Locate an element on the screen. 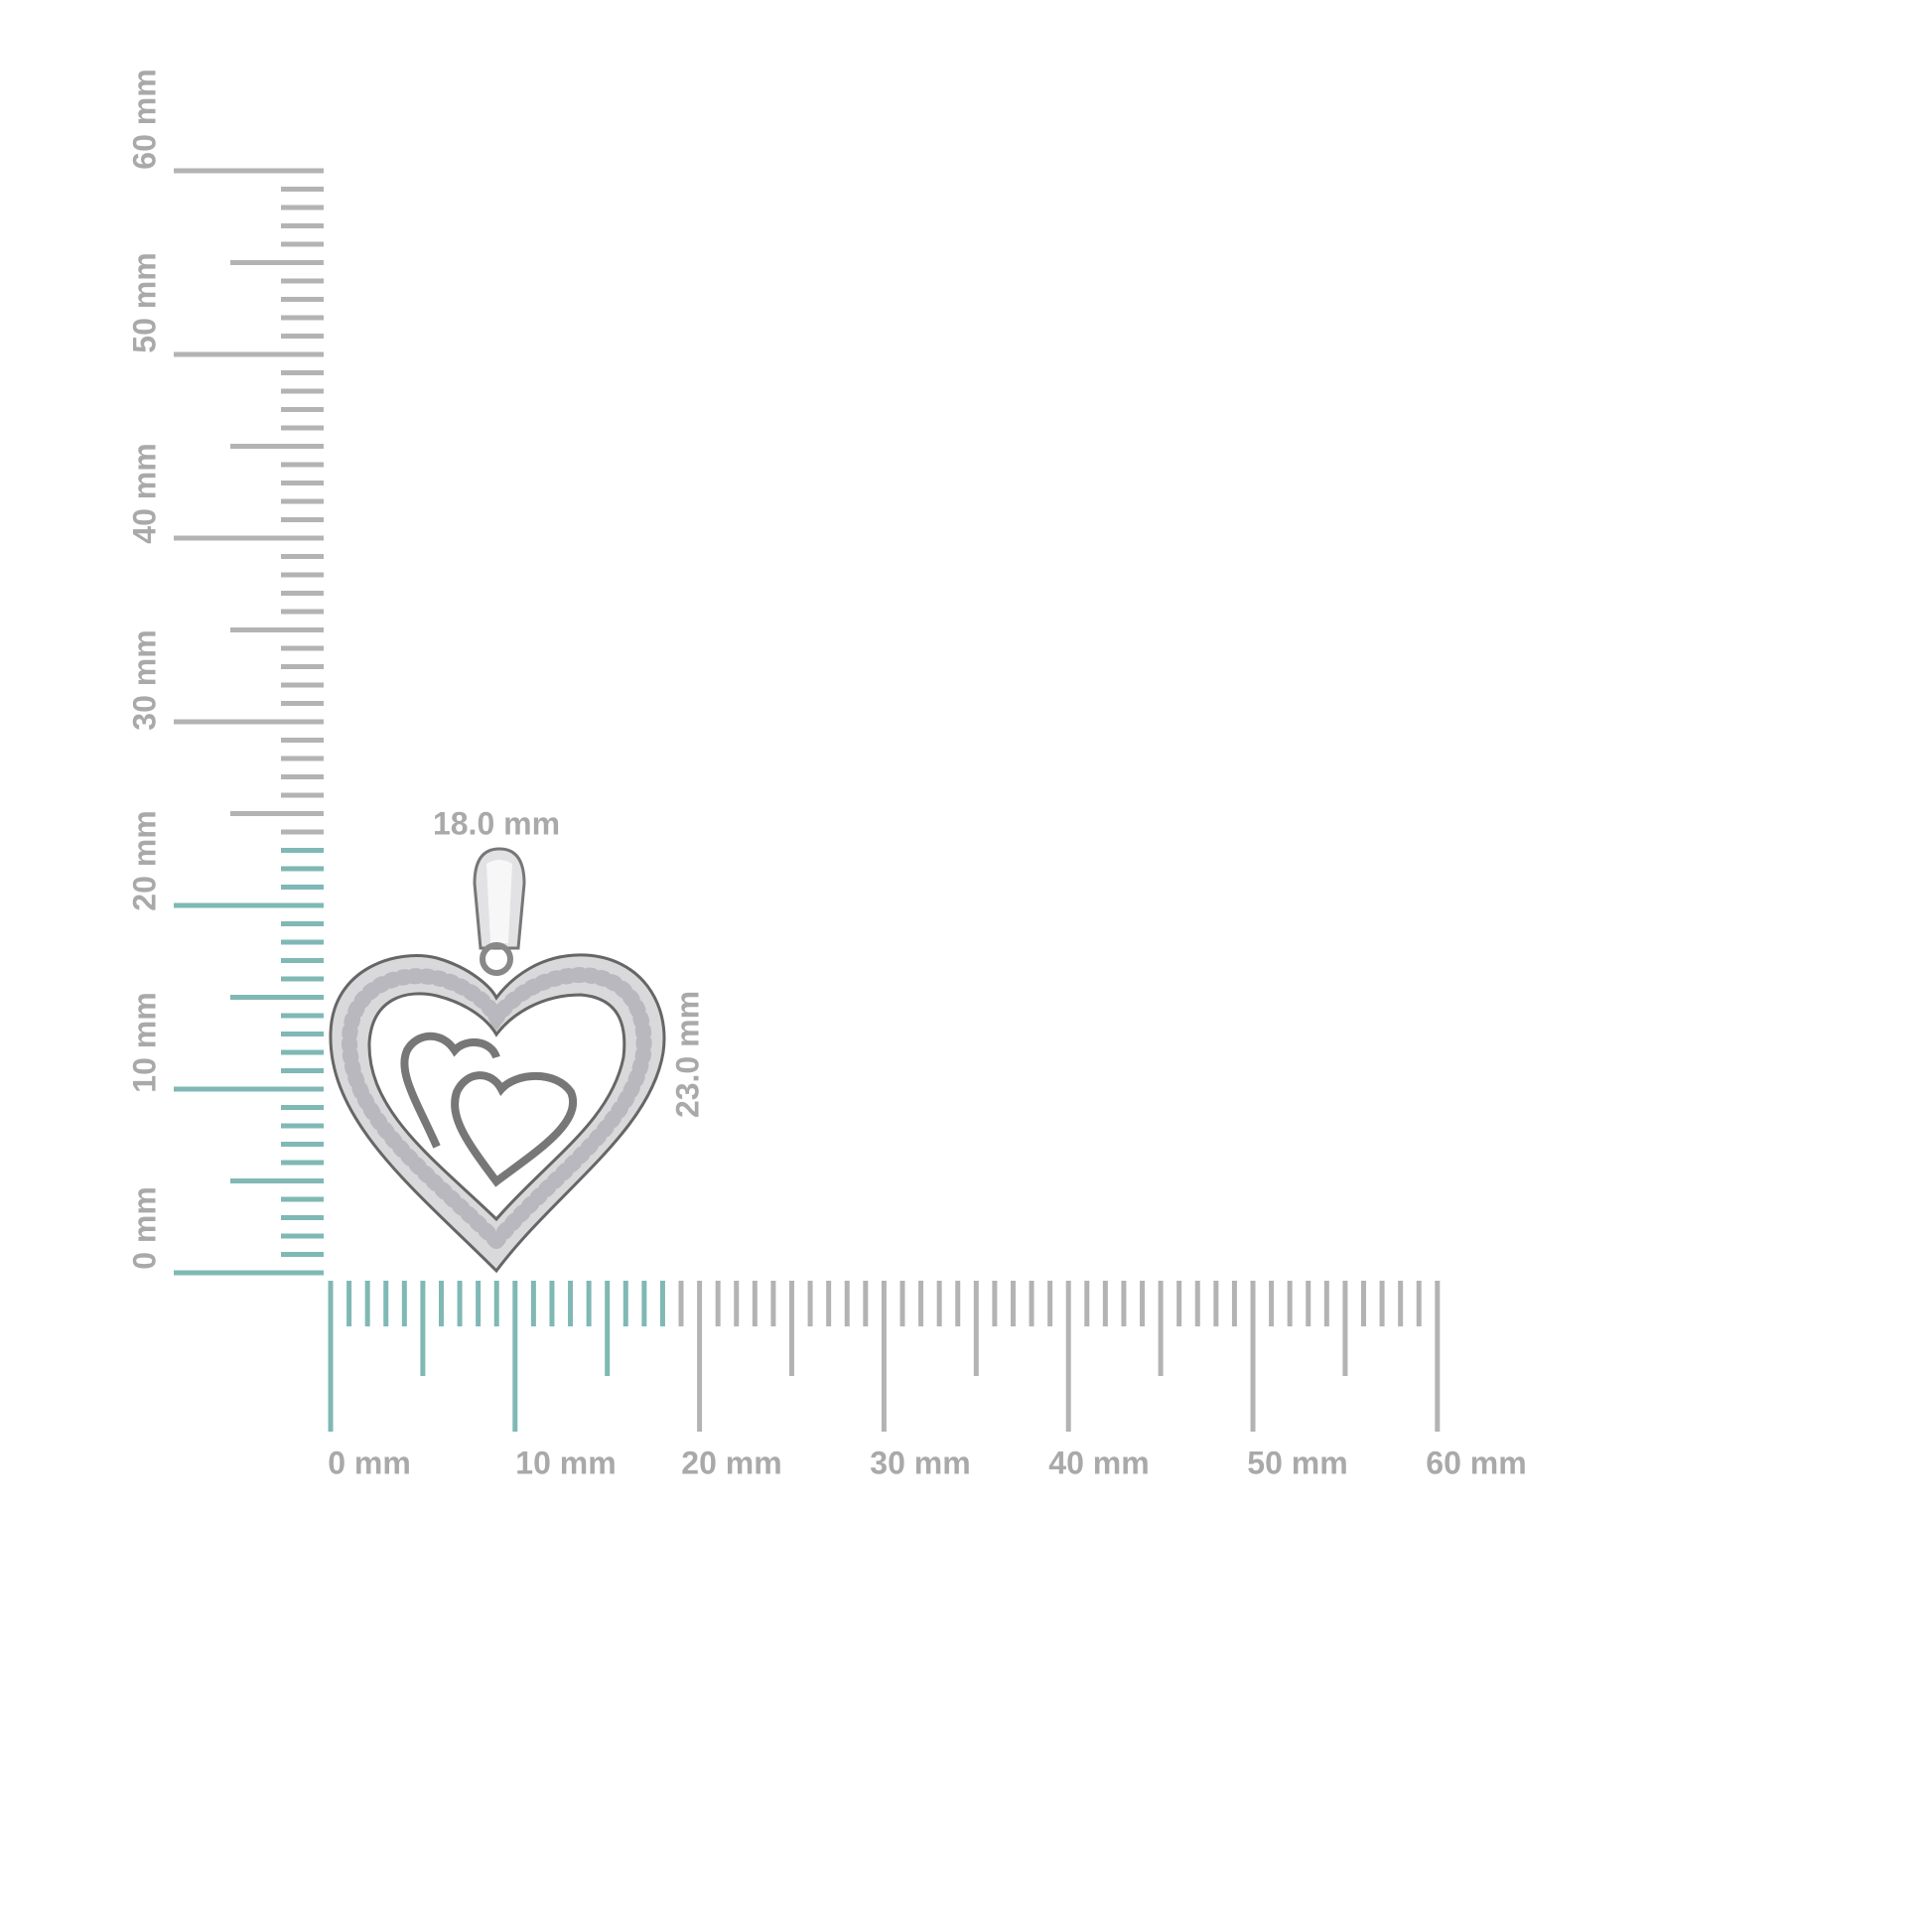 This screenshot has height=1932, width=1932. width-label: 18.0 mm is located at coordinates (497, 823).